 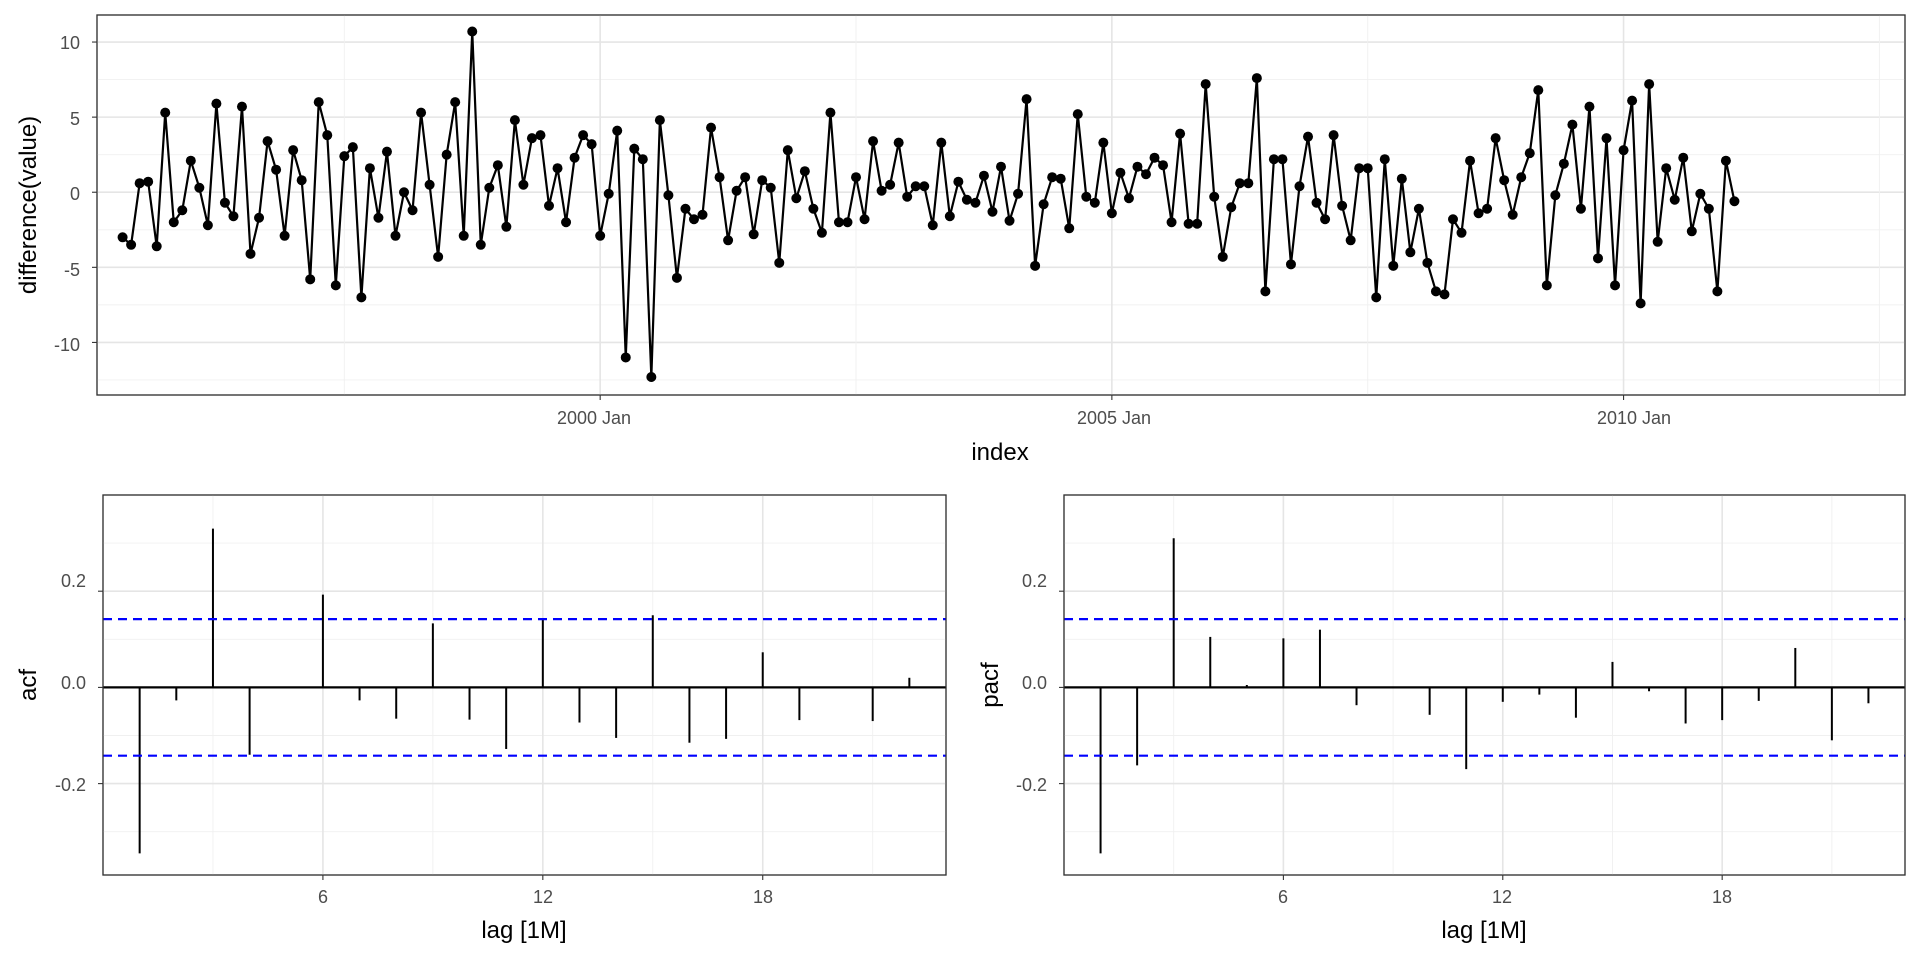 I want to click on series-y-axis-title: difference(value), so click(x=28, y=205).